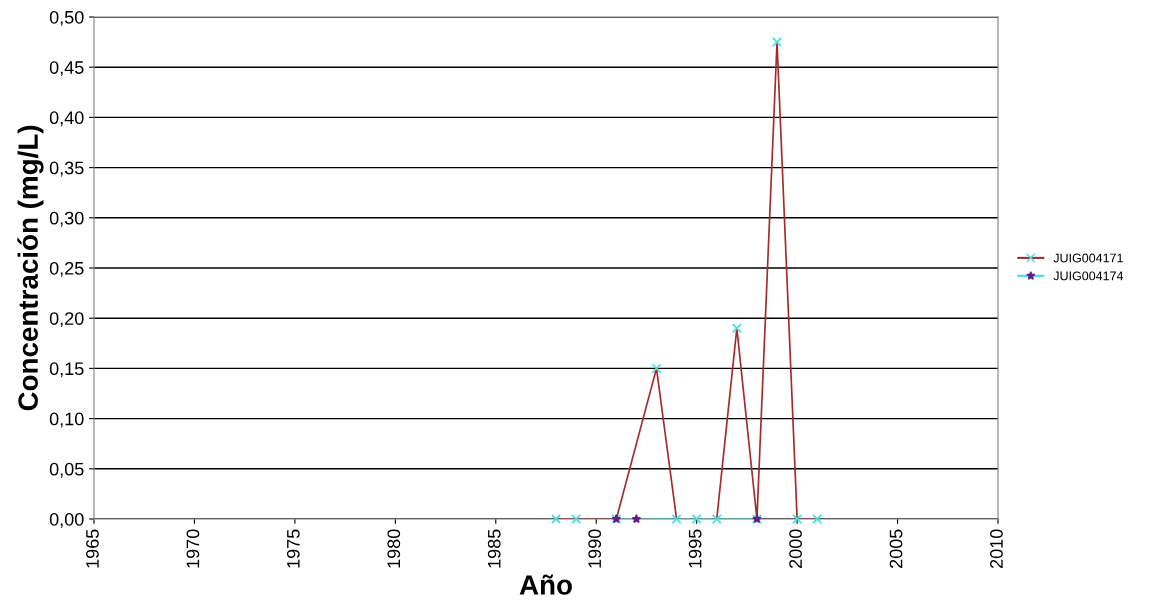  I want to click on x-tick-label: 2010, so click(996, 548).